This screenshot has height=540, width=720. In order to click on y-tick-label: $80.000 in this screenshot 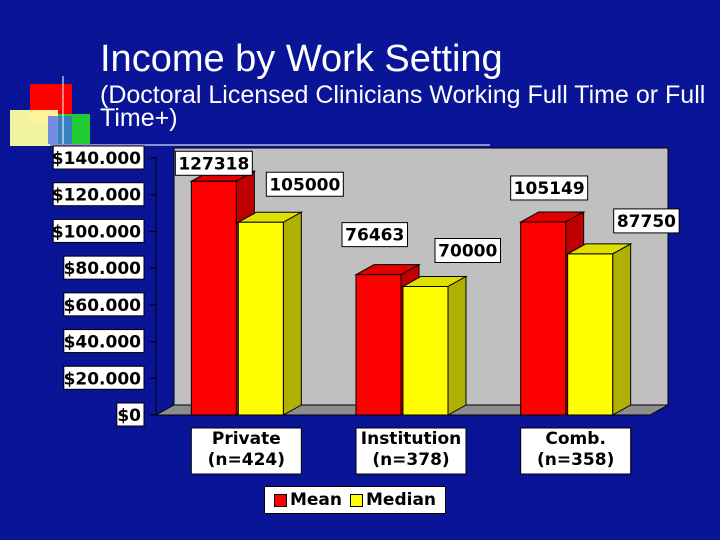, I will do `click(103, 269)`.